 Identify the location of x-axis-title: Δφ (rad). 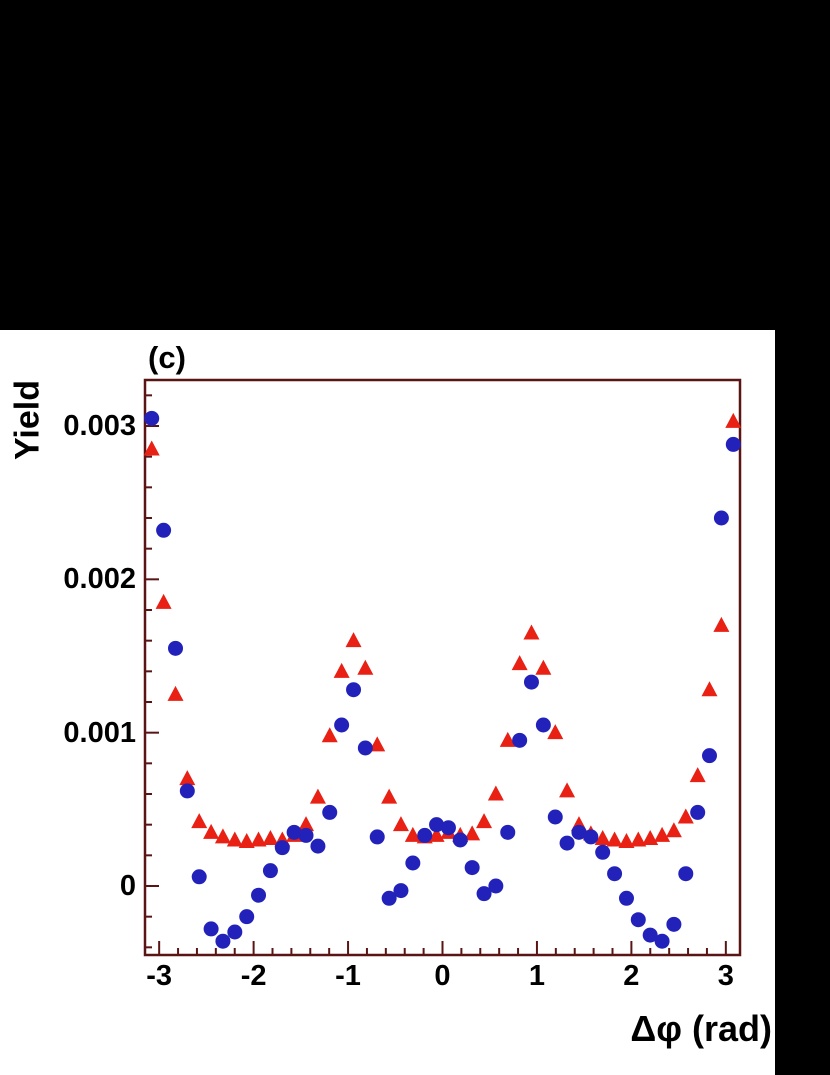
(701, 1028).